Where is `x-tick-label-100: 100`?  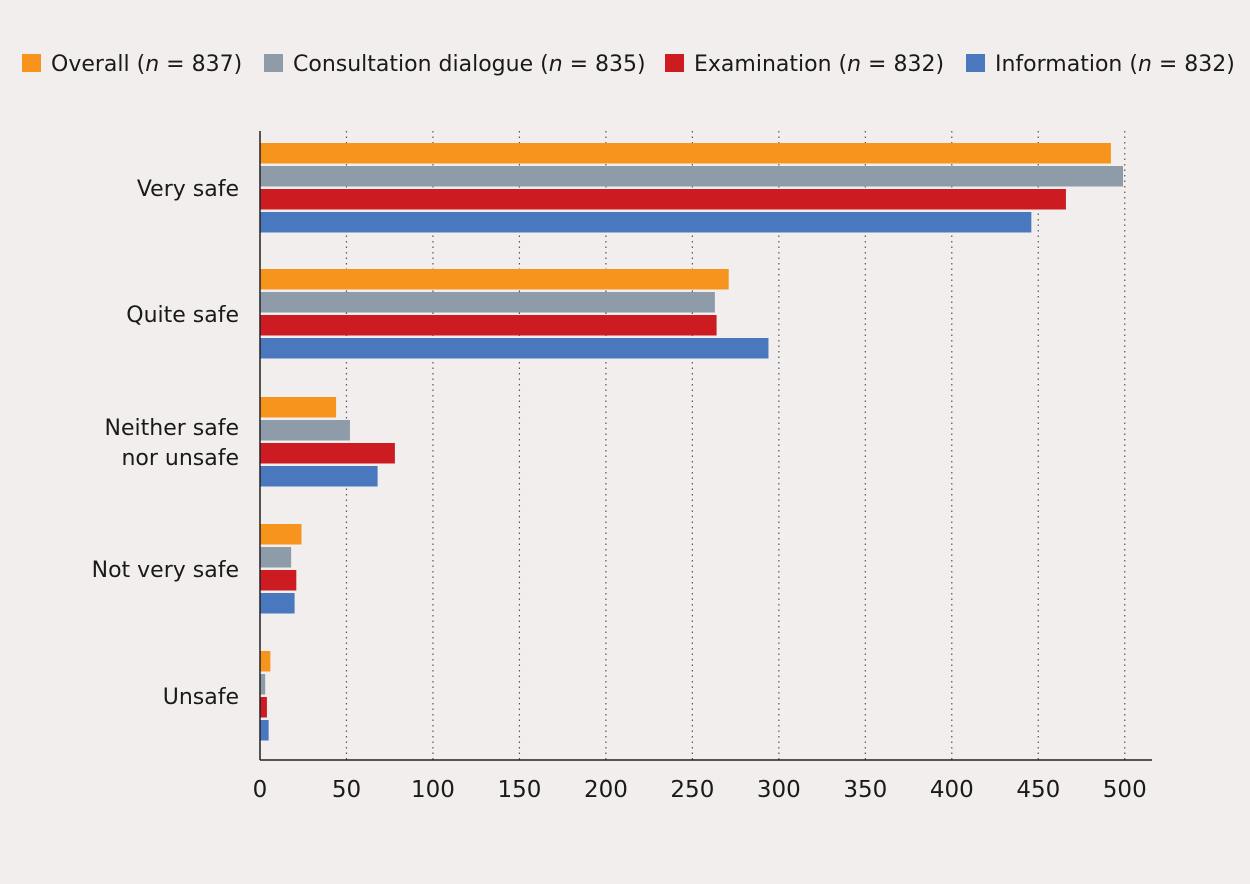 x-tick-label-100: 100 is located at coordinates (433, 790).